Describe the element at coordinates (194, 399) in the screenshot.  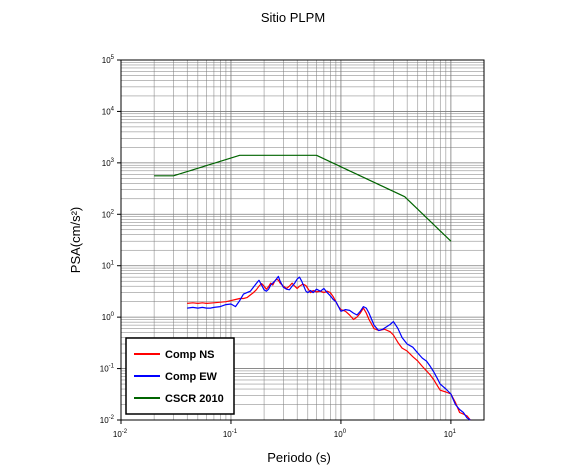
I see `legend-label: CSCR 2010` at that location.